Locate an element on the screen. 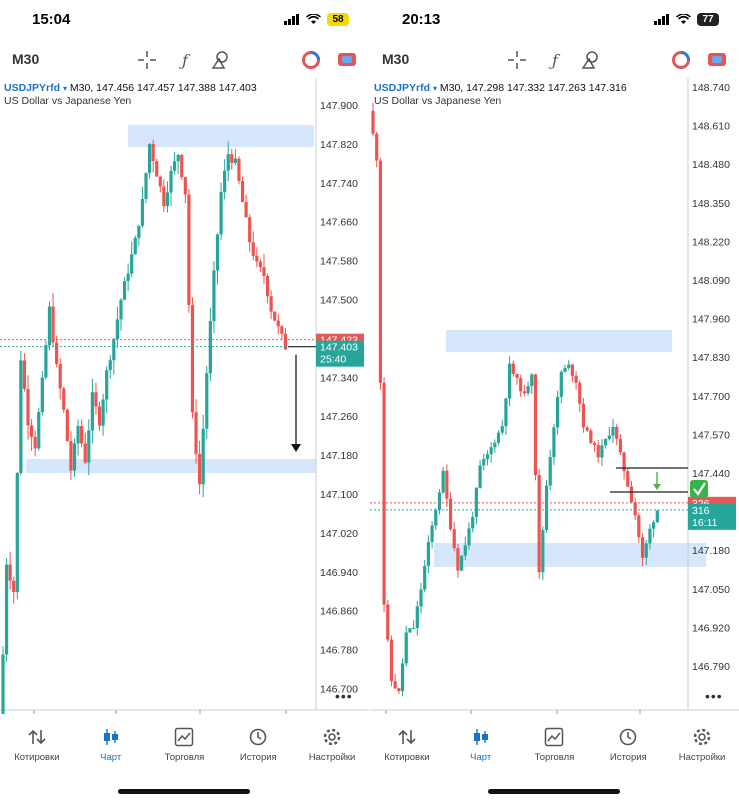 The width and height of the screenshot is (739, 800). target-arrow-head is located at coordinates (657, 487).